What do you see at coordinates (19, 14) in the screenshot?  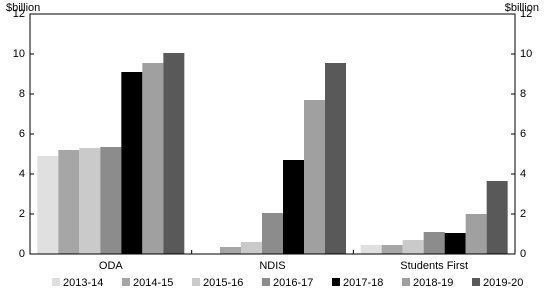 I see `y-tick-label: 12` at bounding box center [19, 14].